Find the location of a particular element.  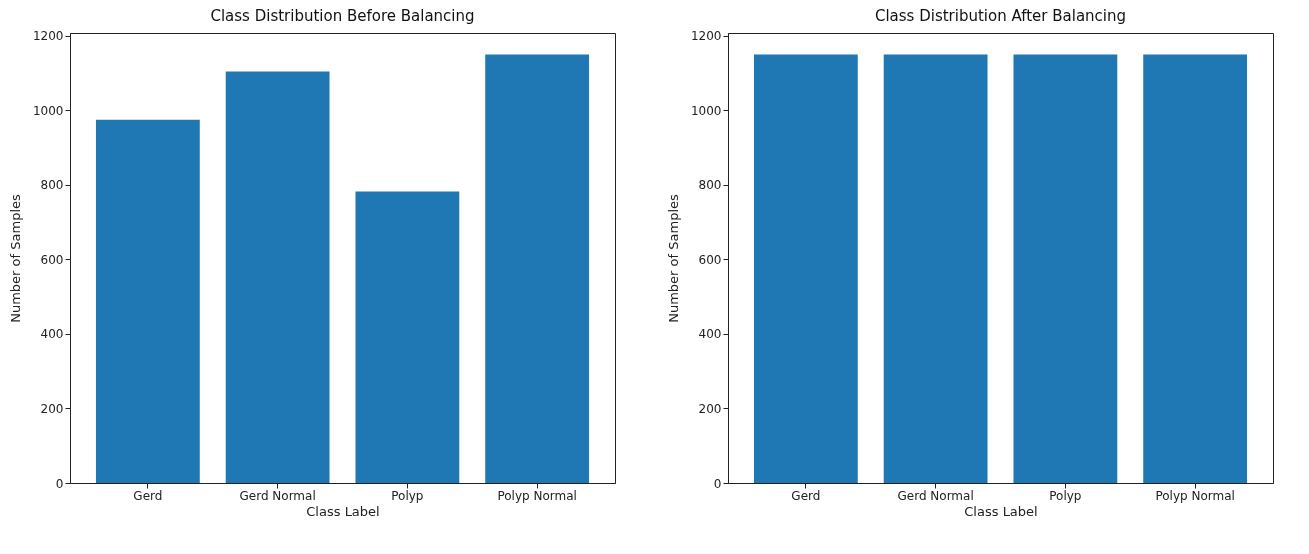

chart-title: Class Distribution Before Balancing is located at coordinates (342, 15).